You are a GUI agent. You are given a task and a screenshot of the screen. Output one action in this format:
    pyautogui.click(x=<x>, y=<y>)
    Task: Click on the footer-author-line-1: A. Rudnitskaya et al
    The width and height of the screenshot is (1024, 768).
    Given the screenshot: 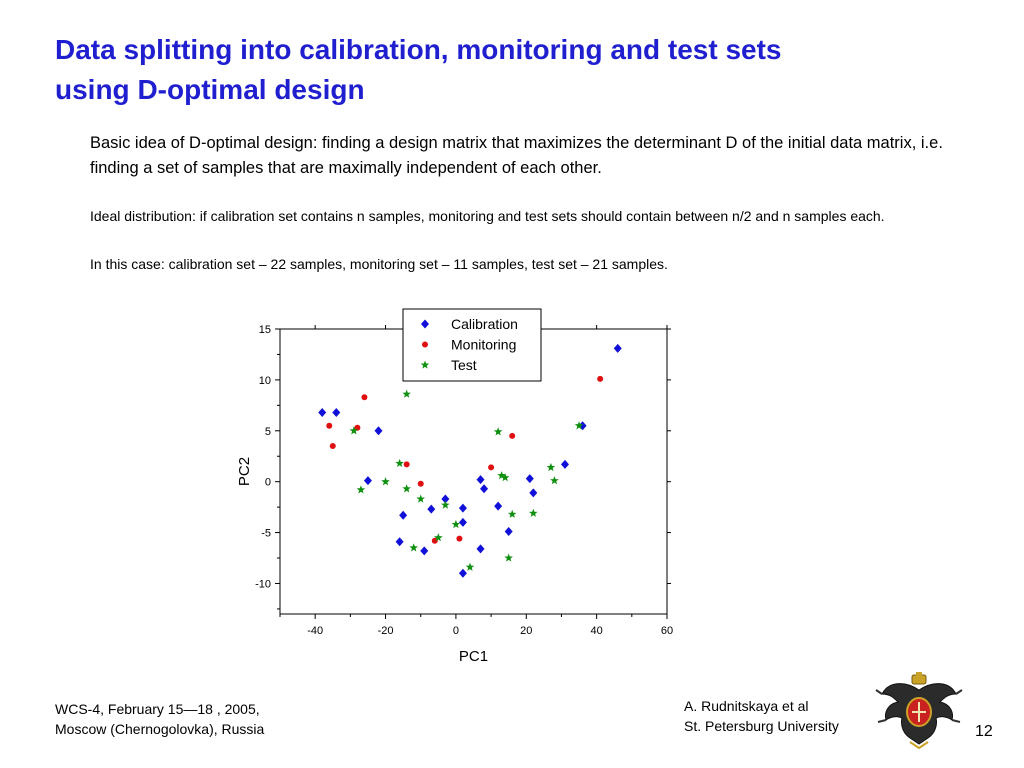 What is the action you would take?
    pyautogui.click(x=746, y=706)
    